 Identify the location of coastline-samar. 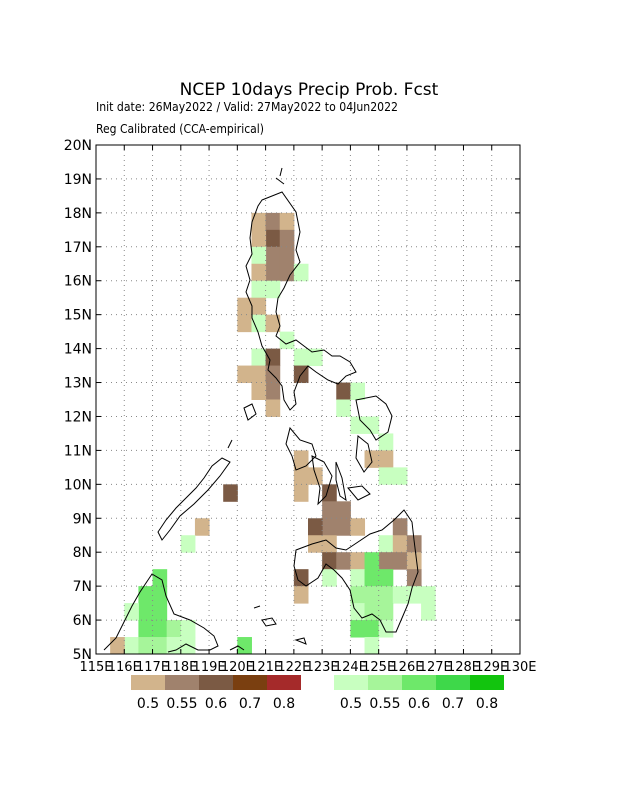
(374, 418).